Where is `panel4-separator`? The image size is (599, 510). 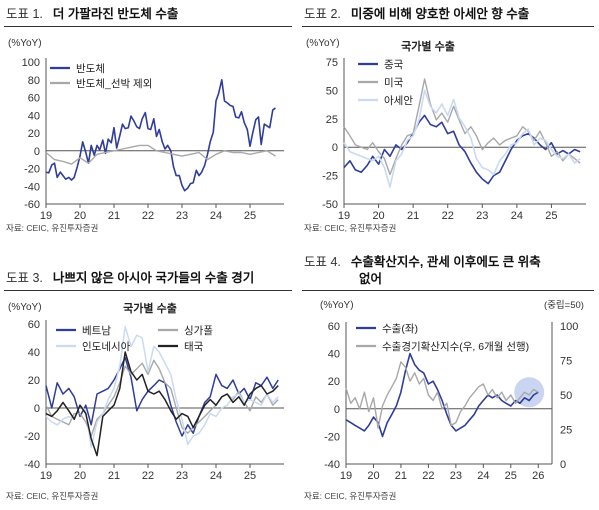
panel4-separator is located at coordinates (448, 290).